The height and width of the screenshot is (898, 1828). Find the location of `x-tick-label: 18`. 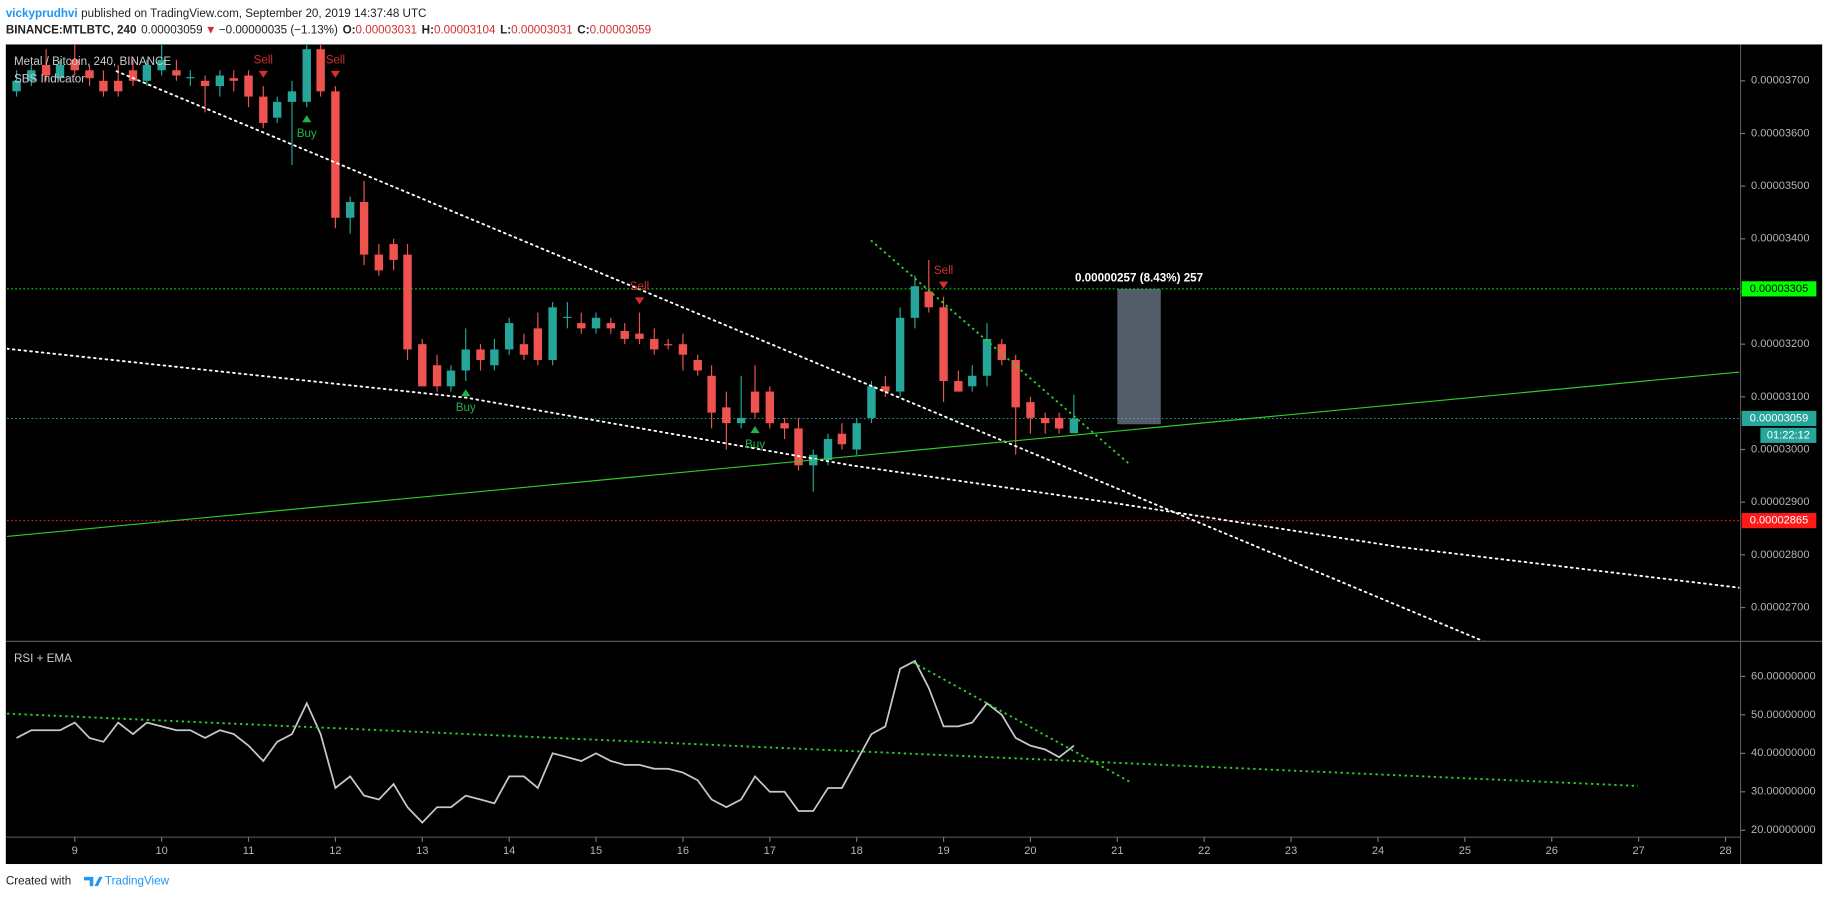

x-tick-label: 18 is located at coordinates (857, 851).